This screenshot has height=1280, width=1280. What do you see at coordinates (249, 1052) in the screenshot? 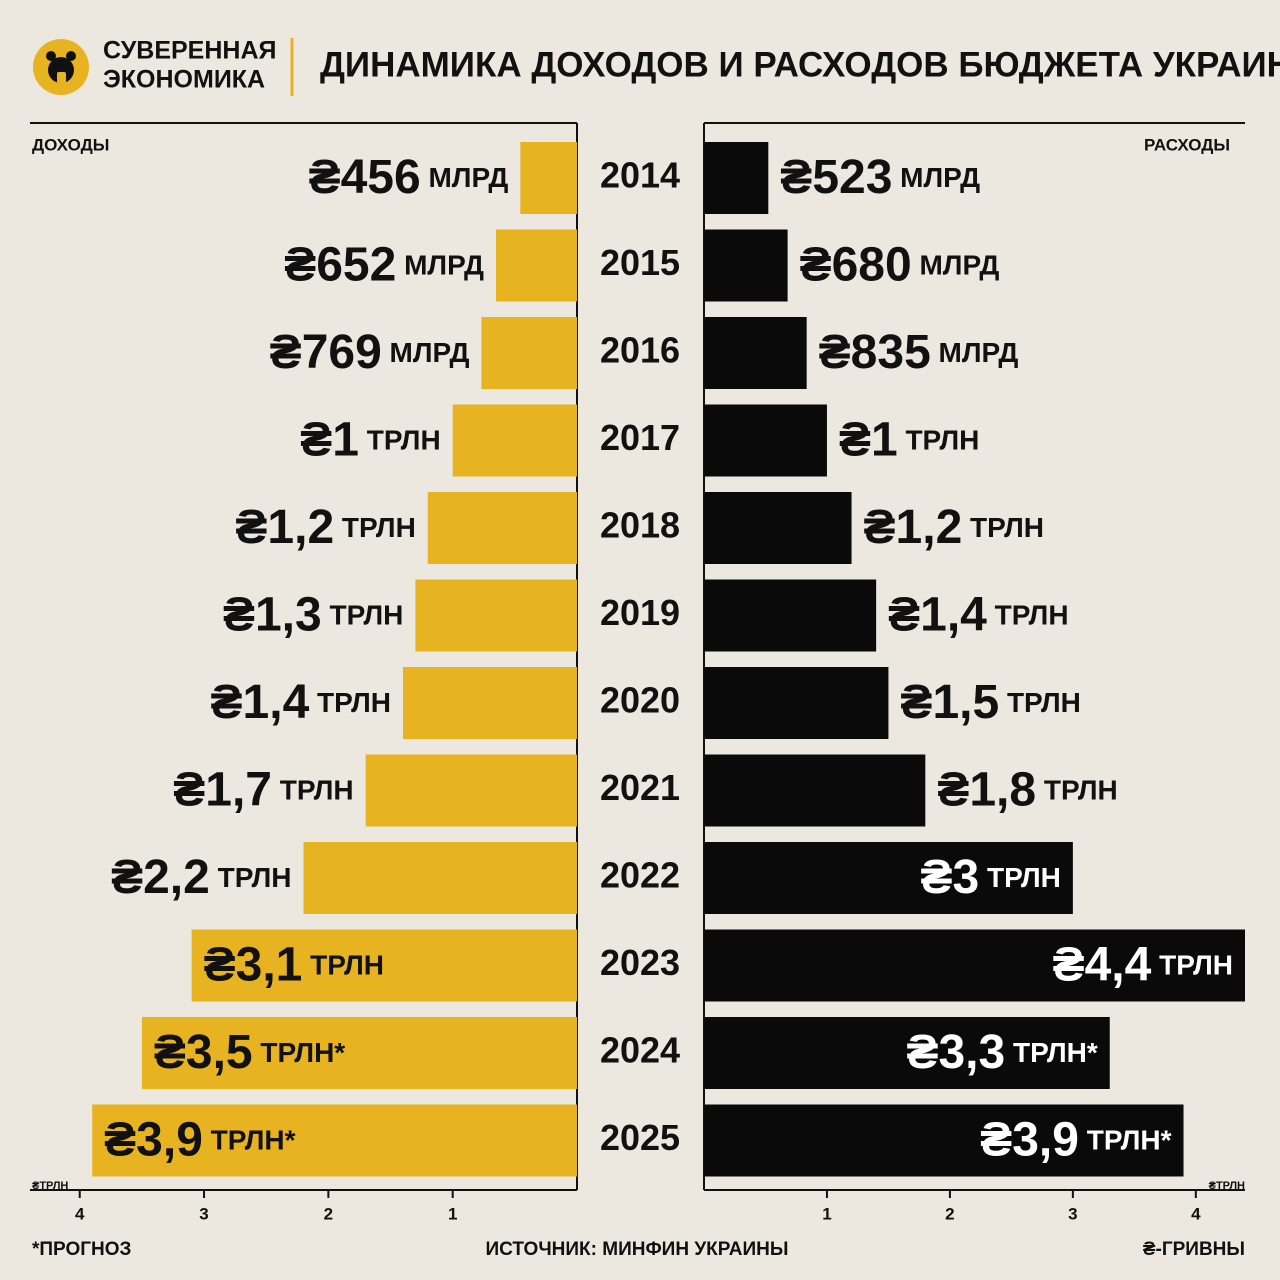
I see `value-label: ₴3,5 ТРЛН*` at bounding box center [249, 1052].